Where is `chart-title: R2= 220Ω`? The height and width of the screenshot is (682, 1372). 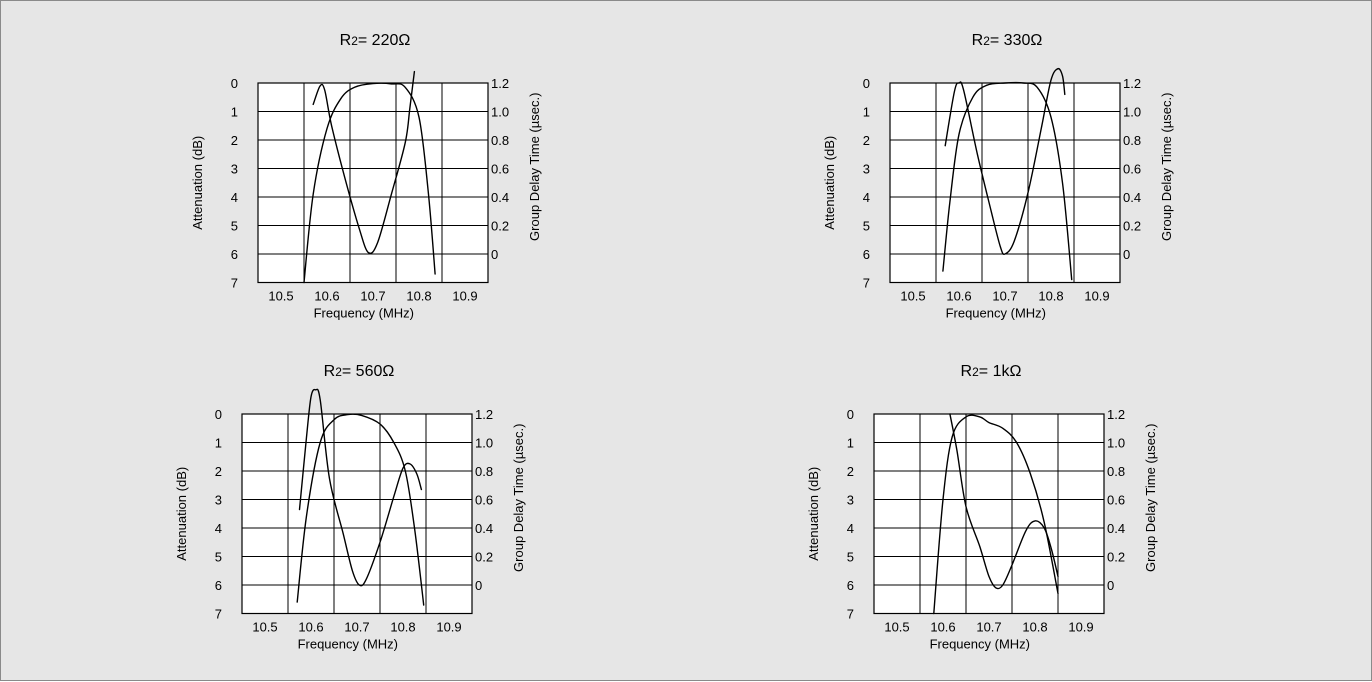
chart-title: R2= 220Ω is located at coordinates (375, 40).